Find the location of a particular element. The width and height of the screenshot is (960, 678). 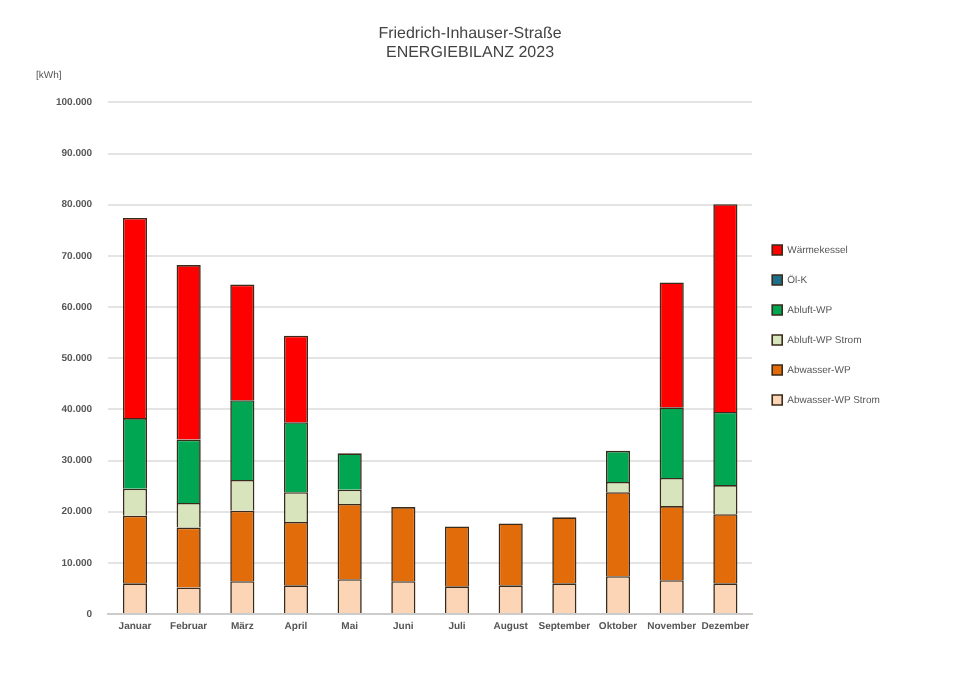

chart-title: Friedrich-Inhauser-Straße is located at coordinates (470, 33).